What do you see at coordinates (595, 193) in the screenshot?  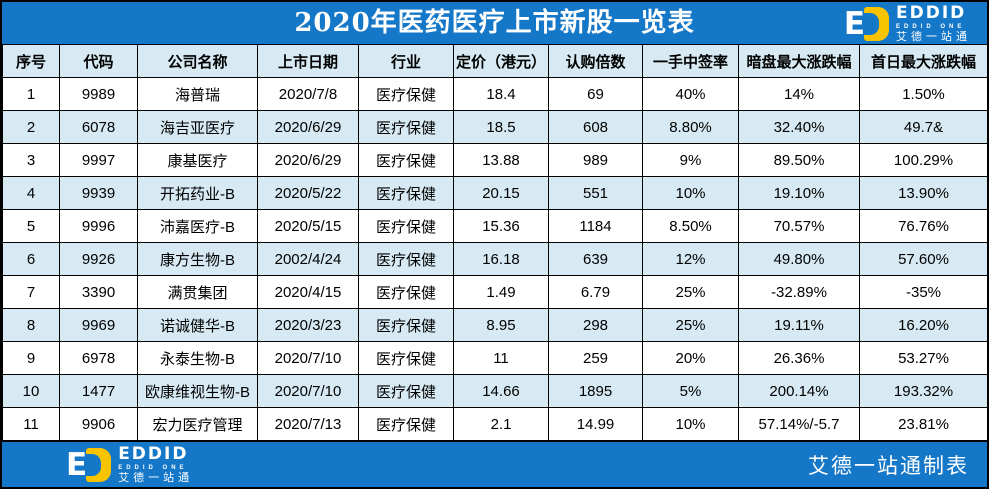 I see `table-cell: 551` at bounding box center [595, 193].